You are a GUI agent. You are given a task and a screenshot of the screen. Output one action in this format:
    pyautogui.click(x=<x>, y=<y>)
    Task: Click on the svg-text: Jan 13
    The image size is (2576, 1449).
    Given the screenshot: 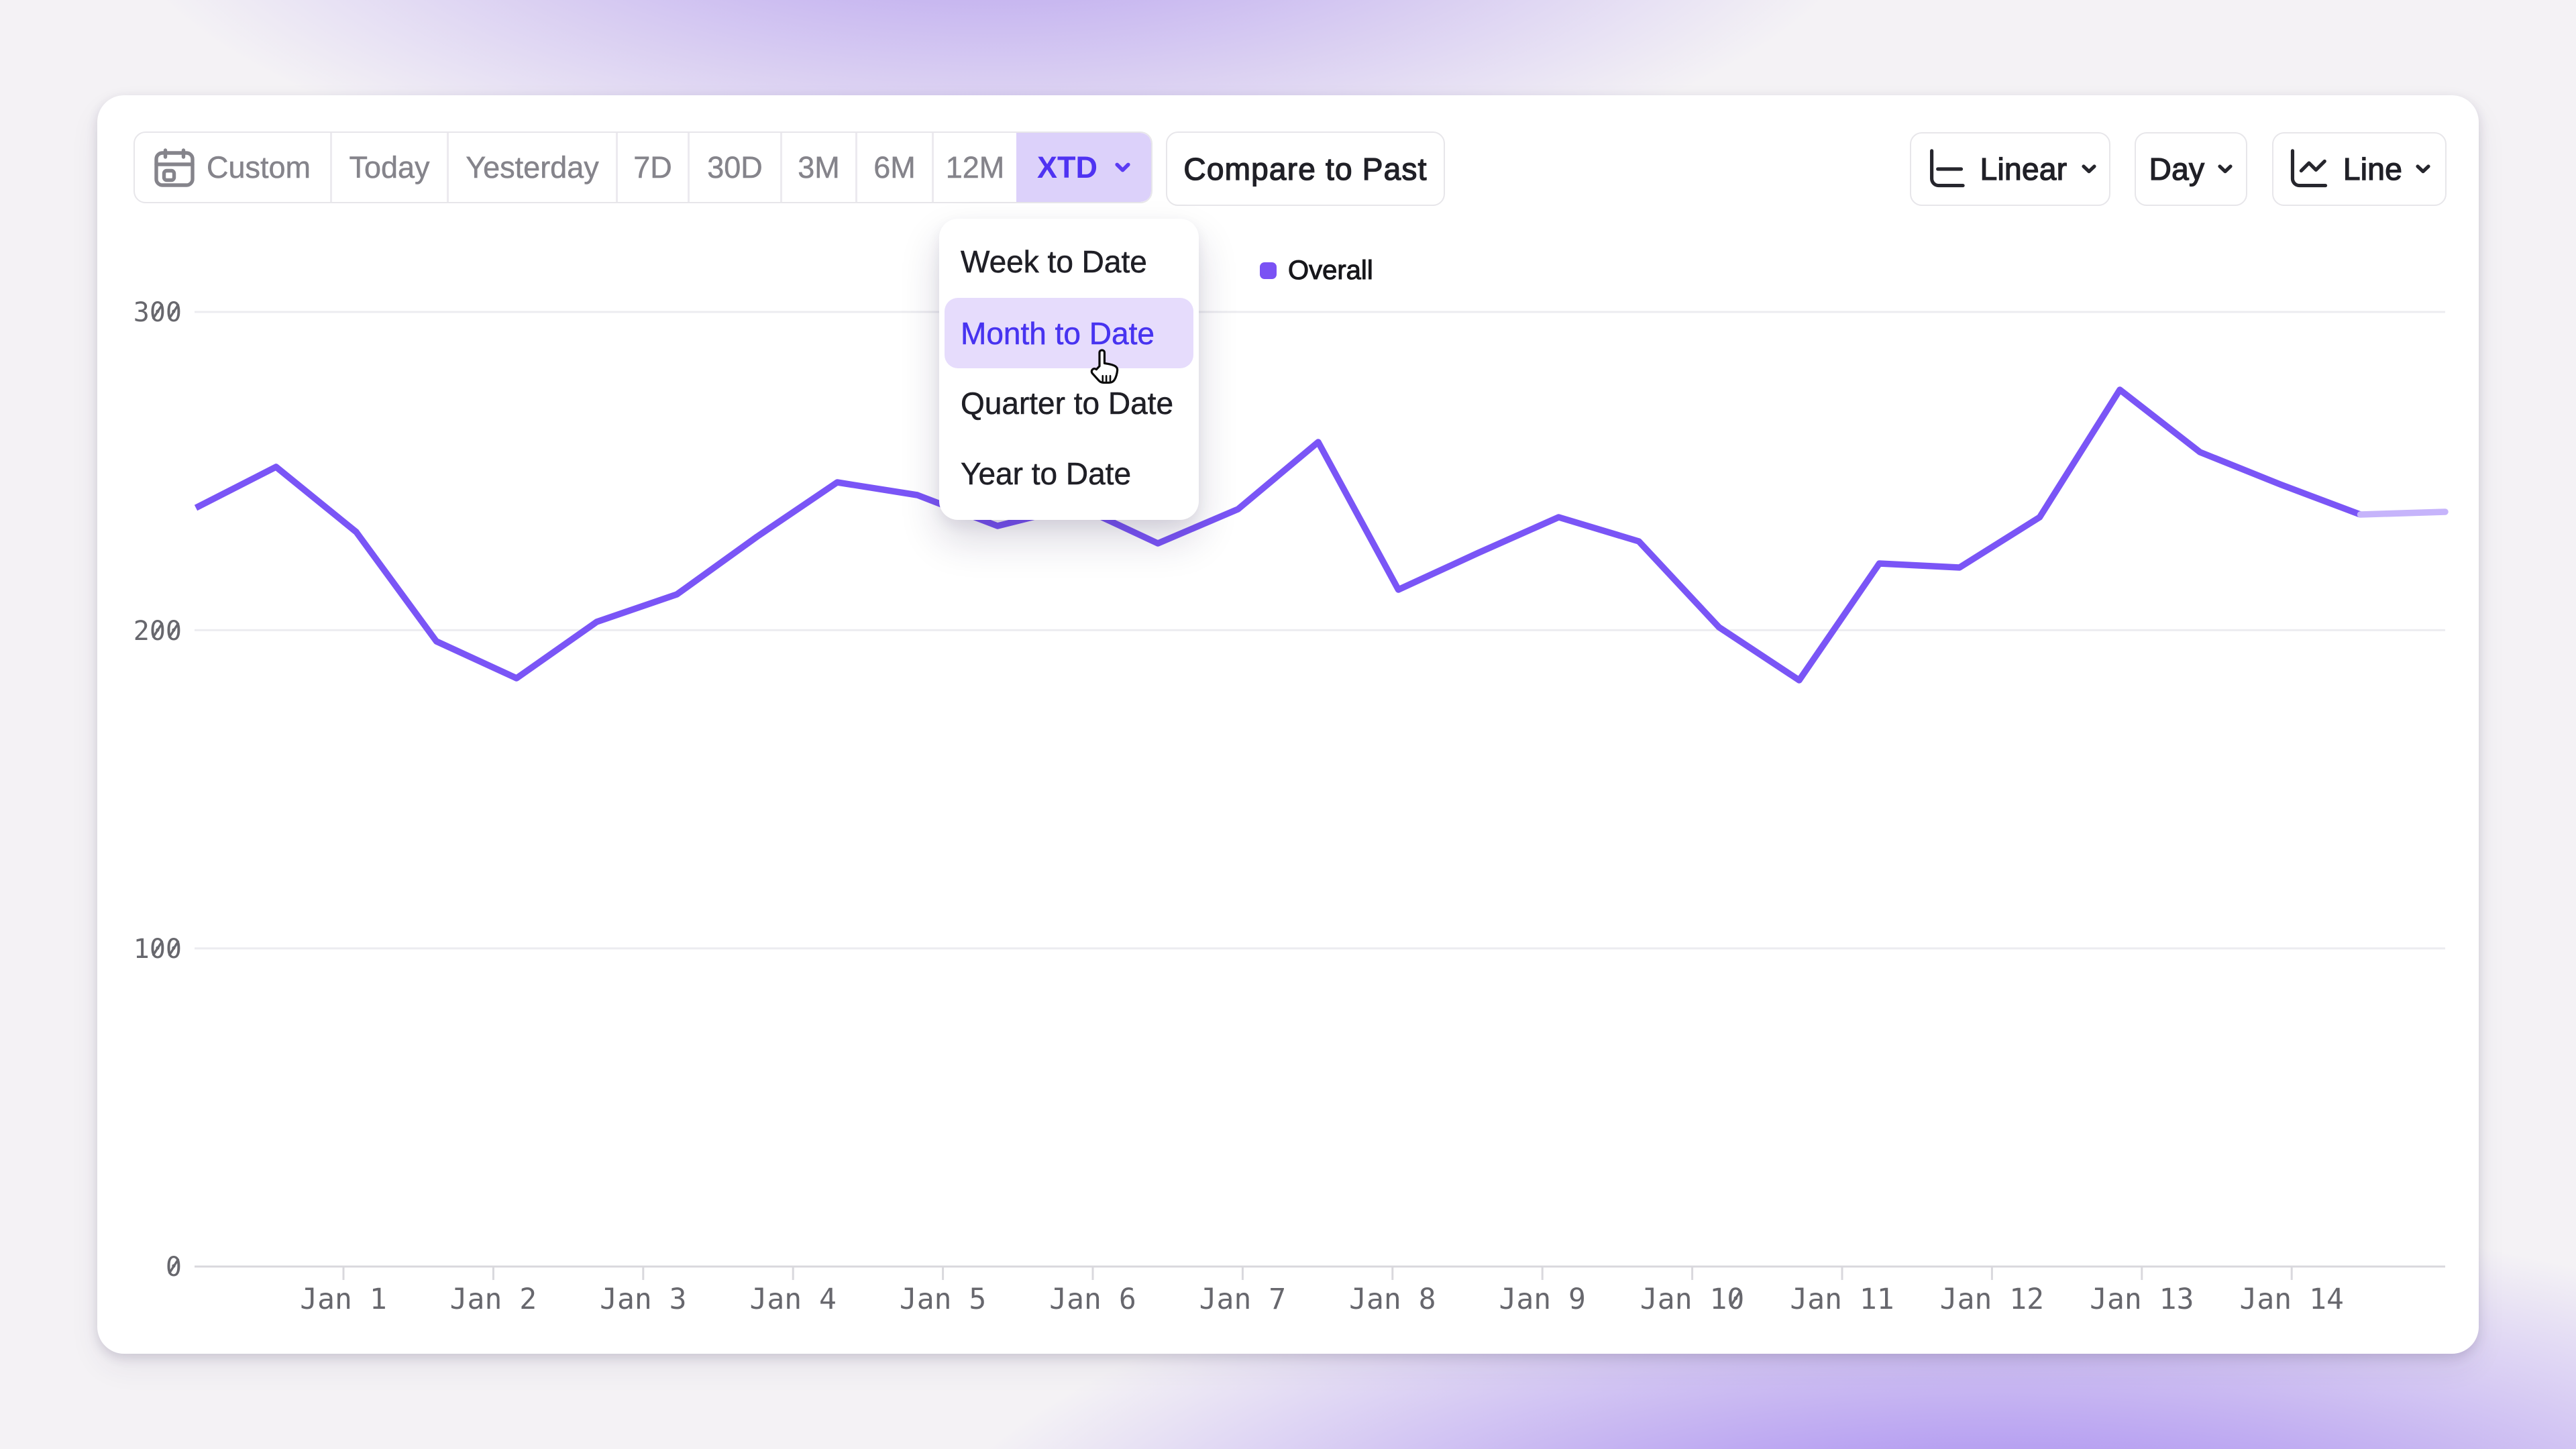 What is the action you would take?
    pyautogui.click(x=2142, y=1299)
    